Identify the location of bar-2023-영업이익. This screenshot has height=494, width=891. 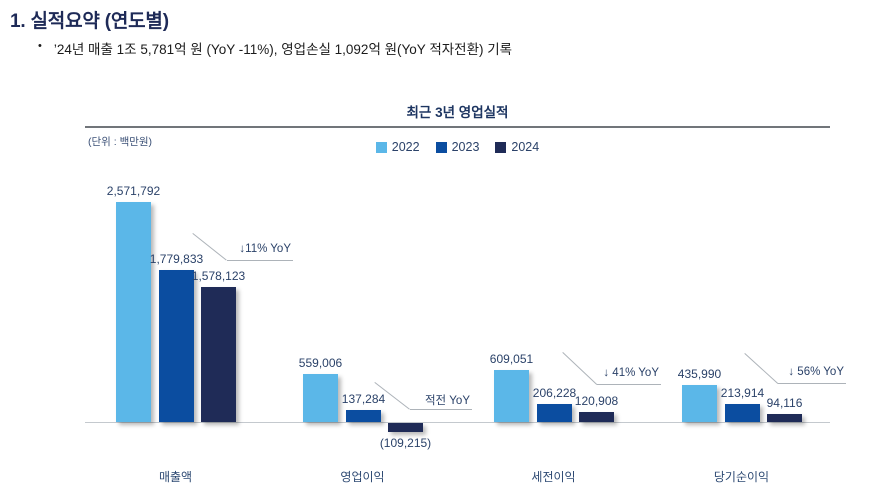
(363, 416).